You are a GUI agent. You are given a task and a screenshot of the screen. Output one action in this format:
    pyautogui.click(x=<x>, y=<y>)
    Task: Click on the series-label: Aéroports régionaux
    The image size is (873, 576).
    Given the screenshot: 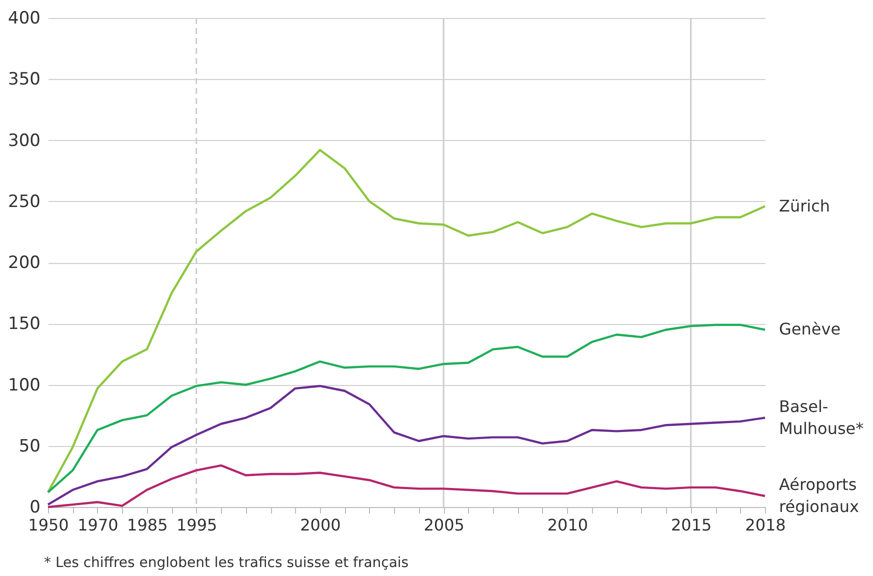 What is the action you would take?
    pyautogui.click(x=819, y=495)
    